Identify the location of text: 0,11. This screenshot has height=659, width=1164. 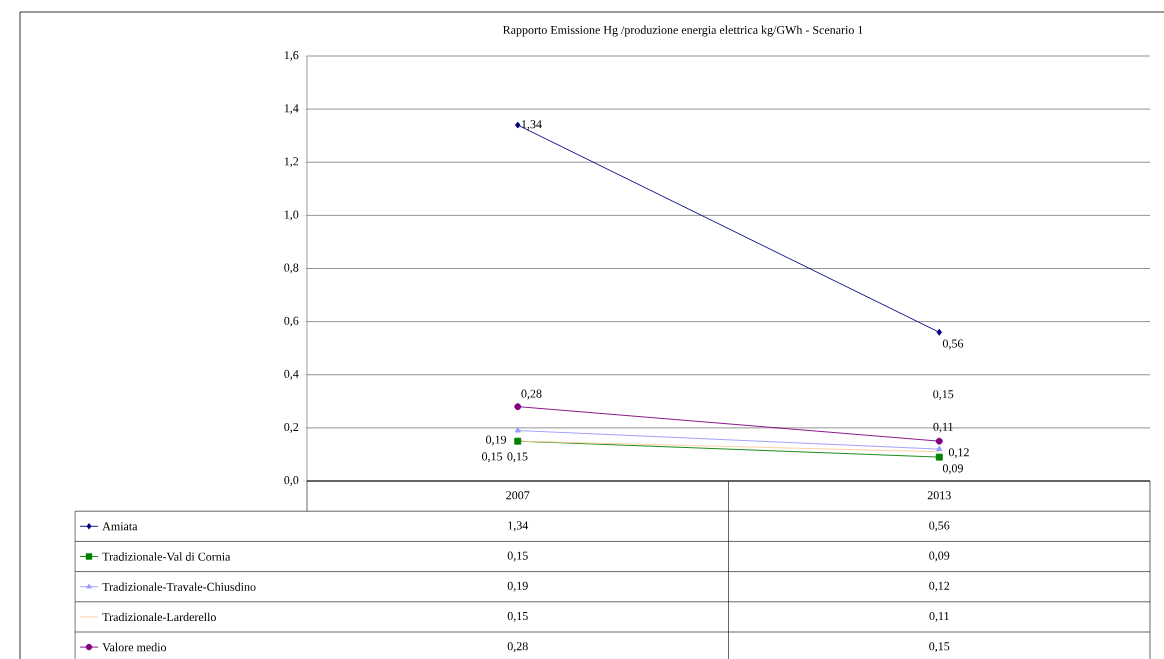
(943, 427).